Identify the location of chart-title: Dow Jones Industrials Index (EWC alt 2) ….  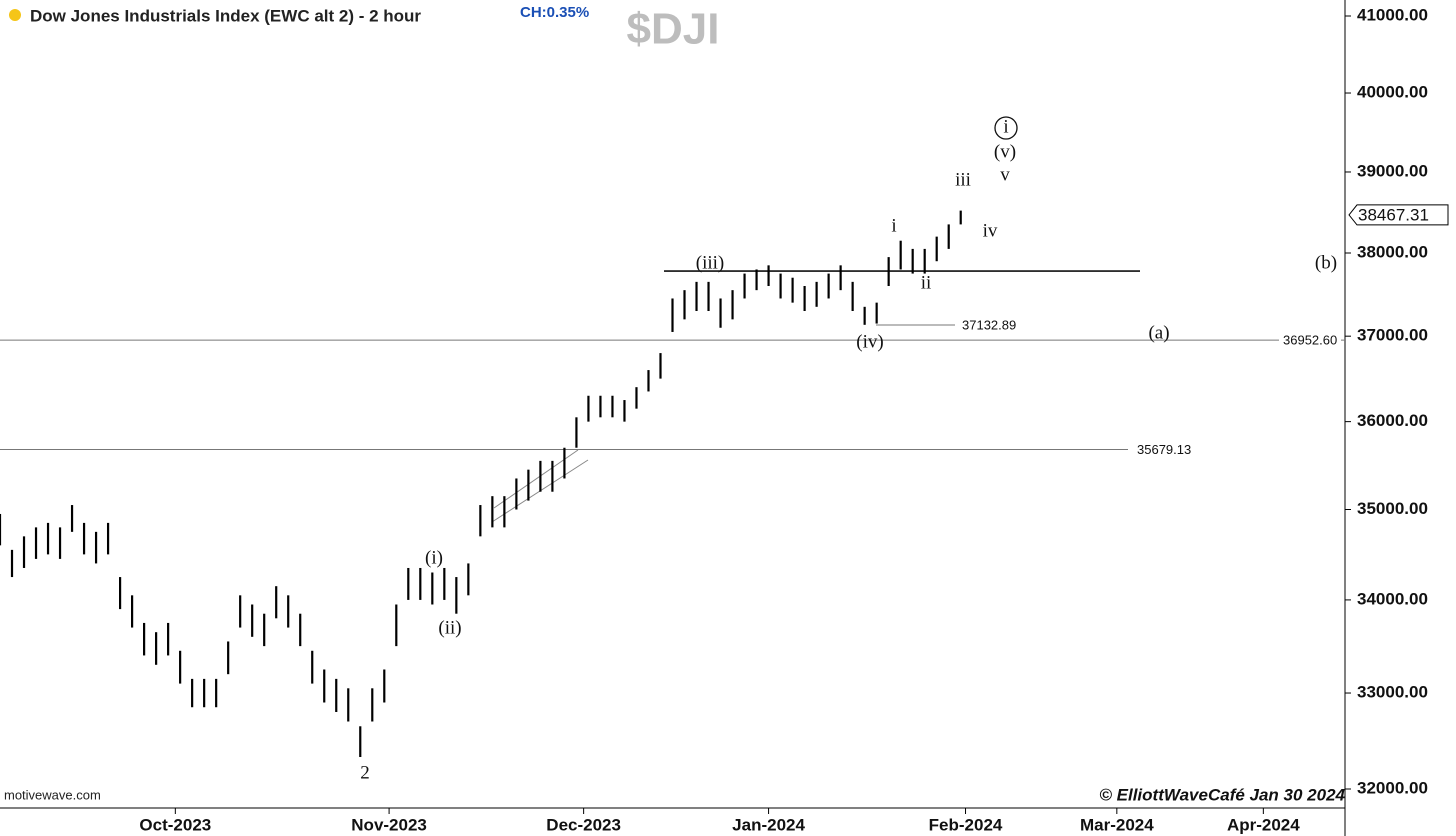
(225, 15).